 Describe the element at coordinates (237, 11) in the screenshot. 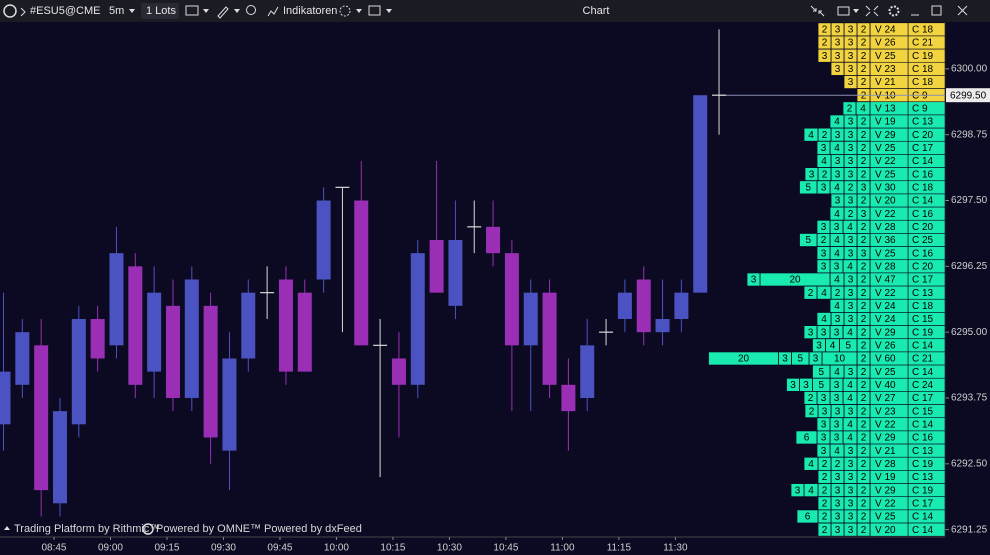

I see `draw-dropdown` at that location.